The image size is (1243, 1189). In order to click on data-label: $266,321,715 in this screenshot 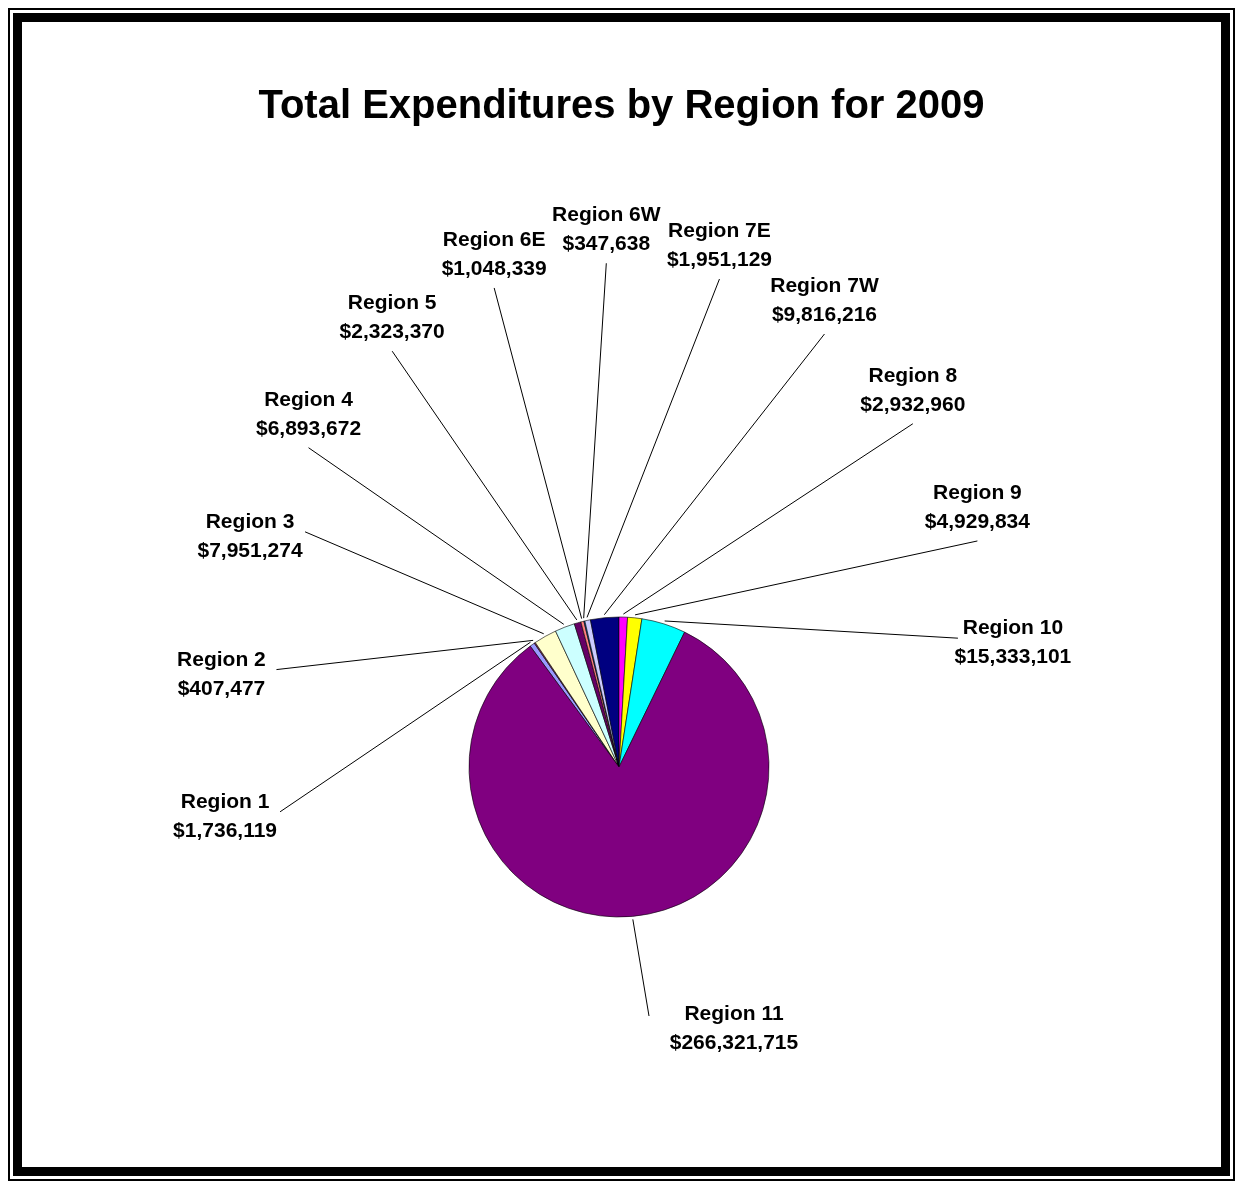, I will do `click(734, 1041)`.